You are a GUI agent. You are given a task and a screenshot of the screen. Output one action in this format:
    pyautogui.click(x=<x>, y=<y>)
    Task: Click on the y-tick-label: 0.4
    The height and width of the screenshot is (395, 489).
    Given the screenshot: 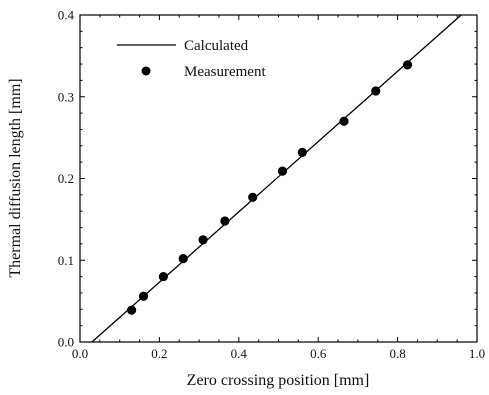 What is the action you would take?
    pyautogui.click(x=66, y=15)
    